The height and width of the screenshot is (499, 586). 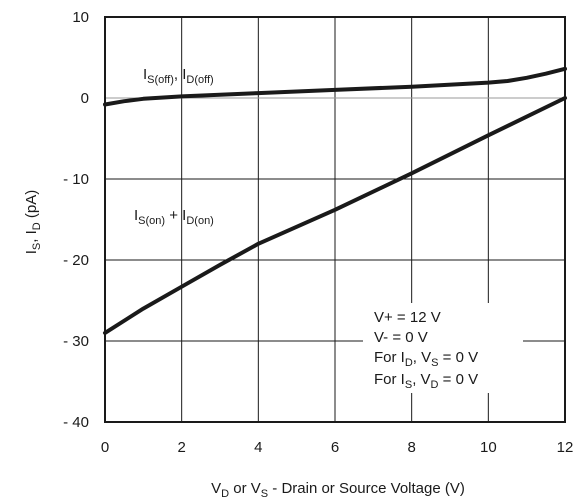 What do you see at coordinates (488, 447) in the screenshot?
I see `x-tick-label: 10` at bounding box center [488, 447].